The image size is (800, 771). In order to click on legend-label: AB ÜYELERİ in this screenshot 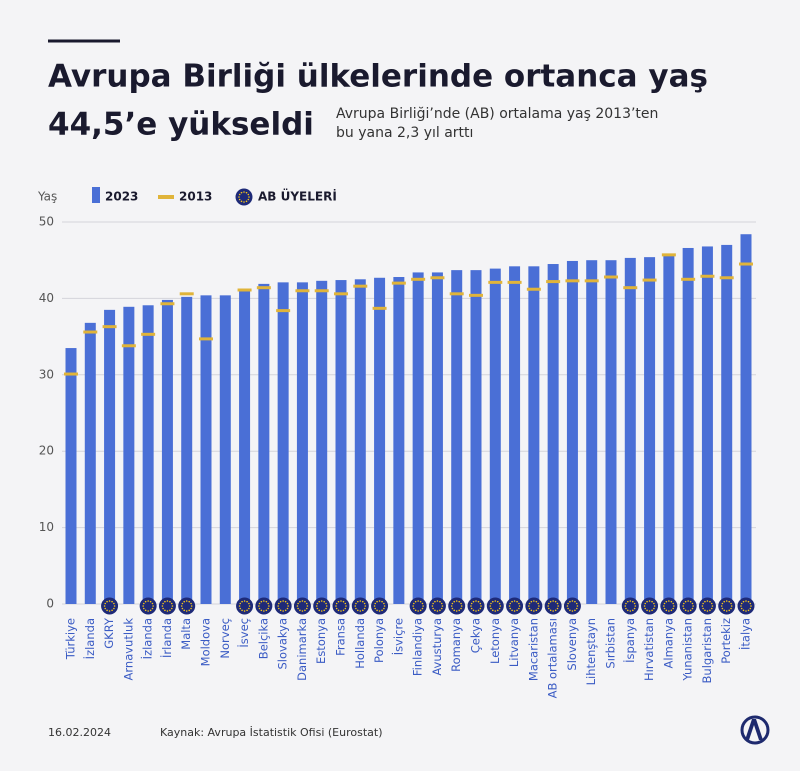, I will do `click(297, 196)`.